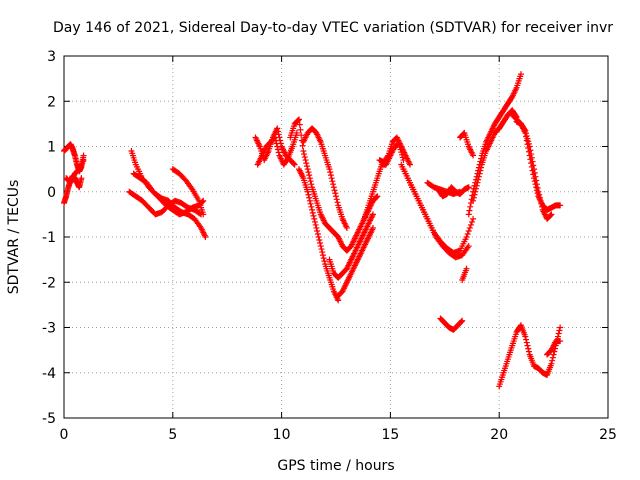  I want to click on x-tick-label: 5, so click(172, 435).